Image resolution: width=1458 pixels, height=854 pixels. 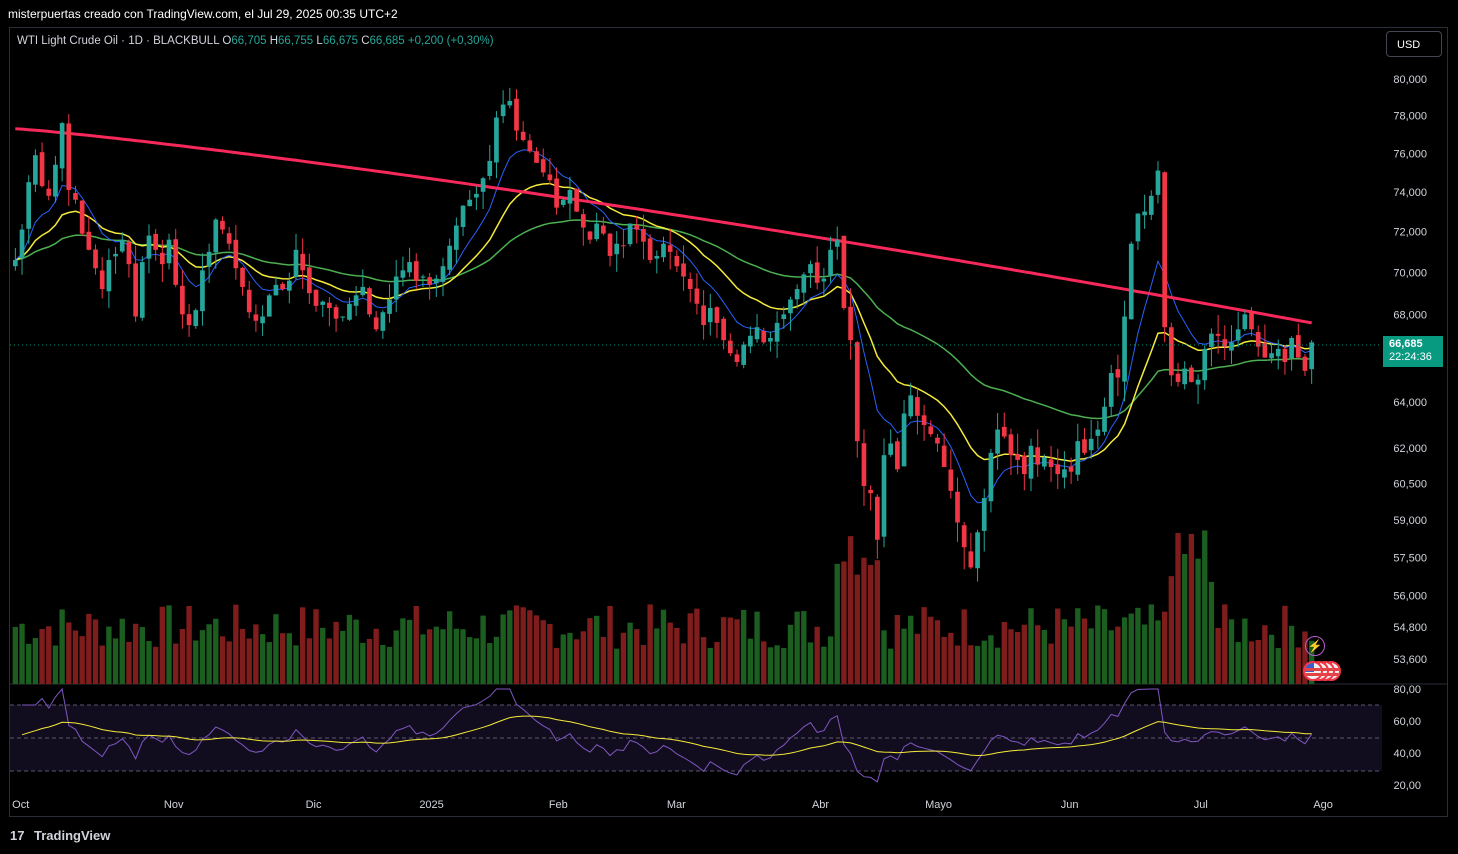 I want to click on tradingview-logo: 17 TradingView, so click(x=60, y=835).